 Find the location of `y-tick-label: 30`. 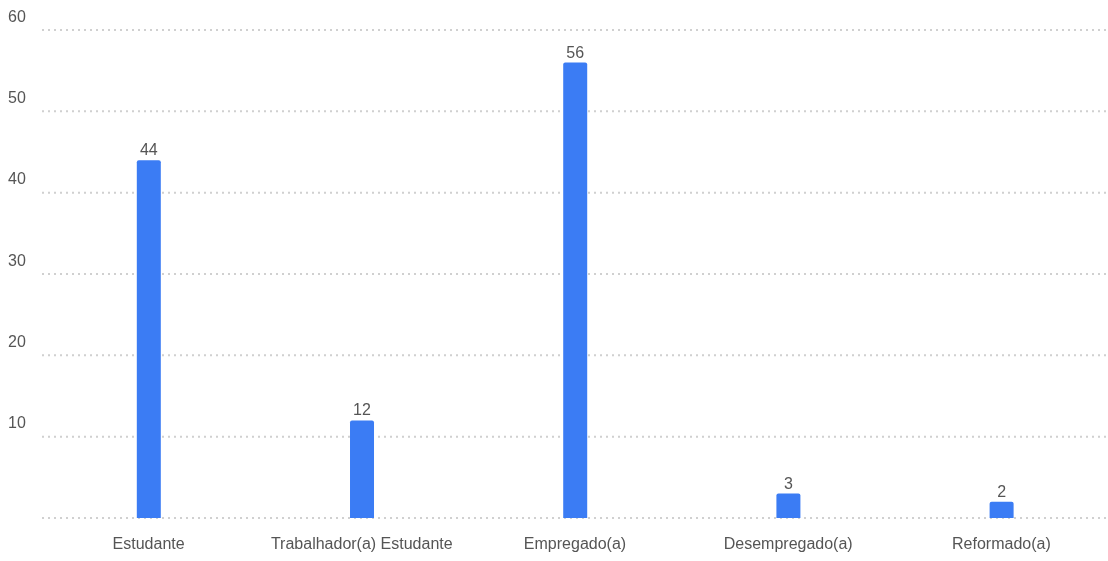

y-tick-label: 30 is located at coordinates (17, 260).